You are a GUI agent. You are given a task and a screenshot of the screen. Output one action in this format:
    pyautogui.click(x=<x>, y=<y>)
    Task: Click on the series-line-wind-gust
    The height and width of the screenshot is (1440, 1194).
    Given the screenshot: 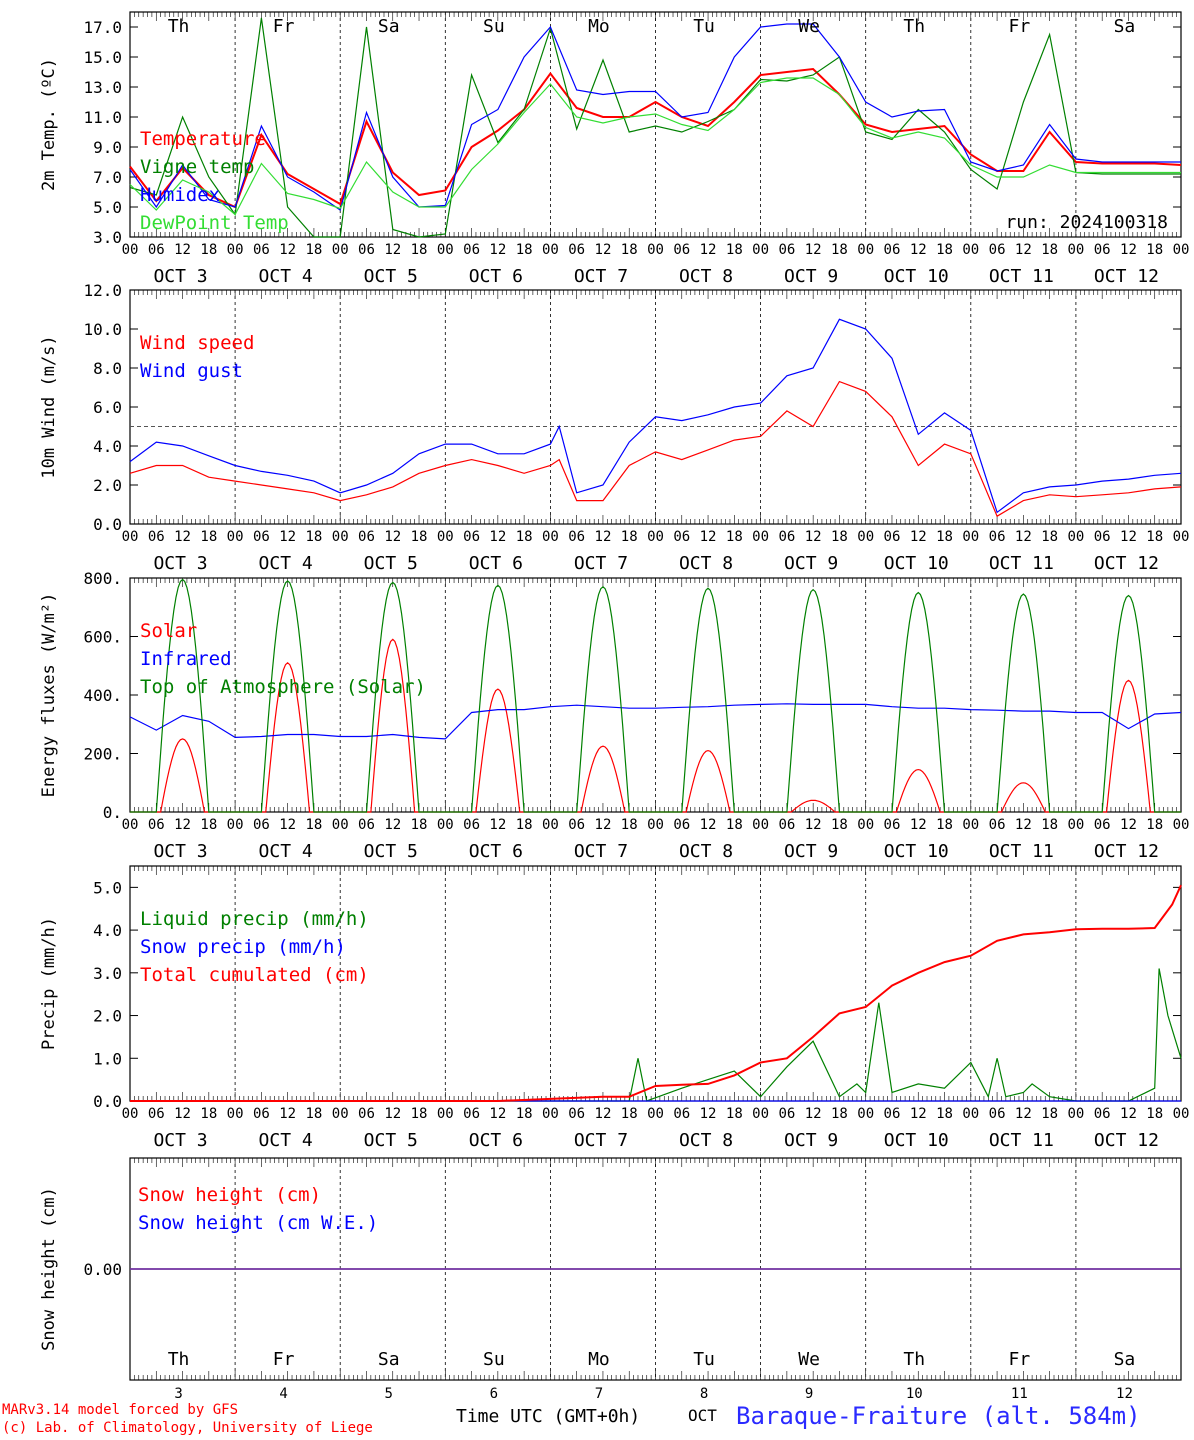 What is the action you would take?
    pyautogui.click(x=655, y=416)
    